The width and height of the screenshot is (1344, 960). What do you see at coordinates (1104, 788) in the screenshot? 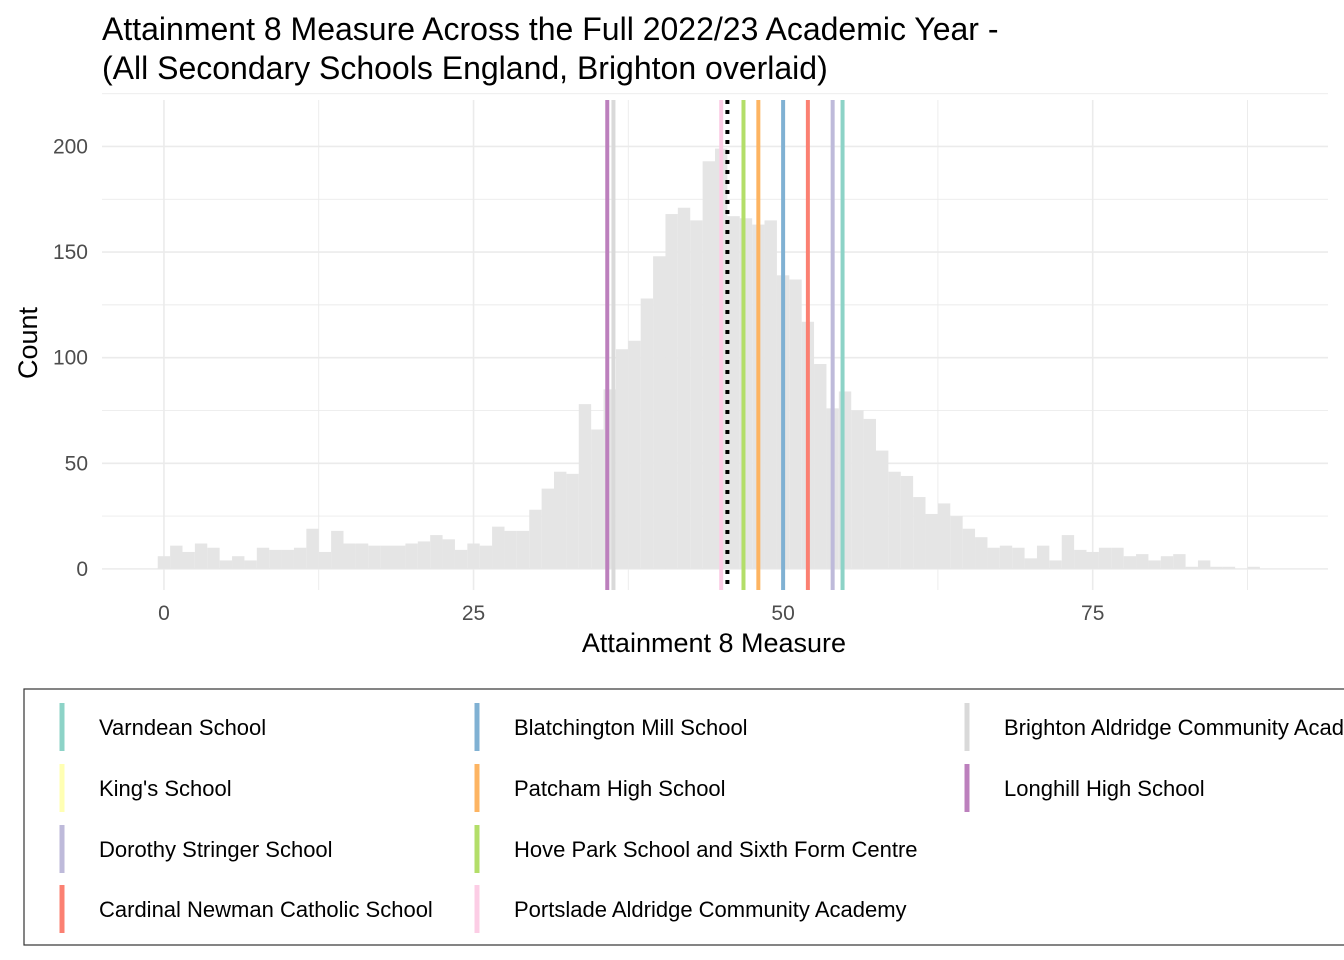
I see `legend-label: Longhill High School` at bounding box center [1104, 788].